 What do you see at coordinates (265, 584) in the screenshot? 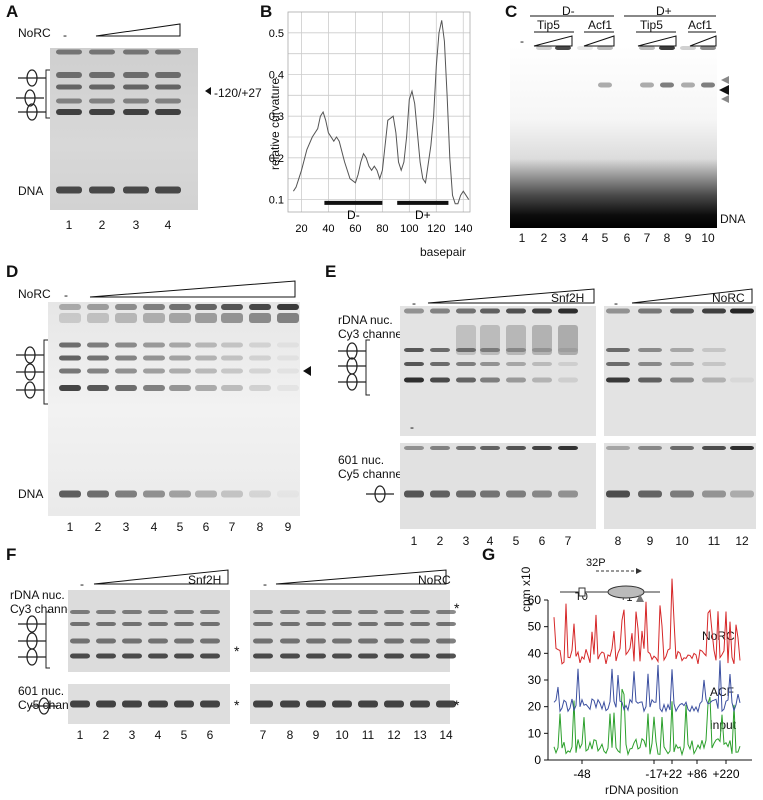
I see `minus-label-f2: -` at bounding box center [265, 584].